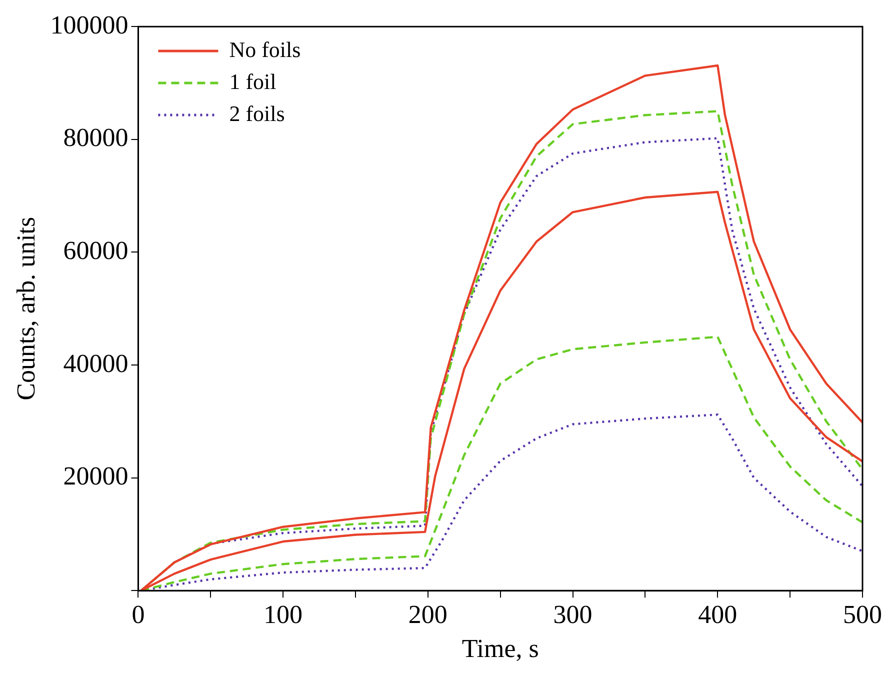 The height and width of the screenshot is (674, 893). I want to click on y-axis-title: Counts, arb. units, so click(25, 308).